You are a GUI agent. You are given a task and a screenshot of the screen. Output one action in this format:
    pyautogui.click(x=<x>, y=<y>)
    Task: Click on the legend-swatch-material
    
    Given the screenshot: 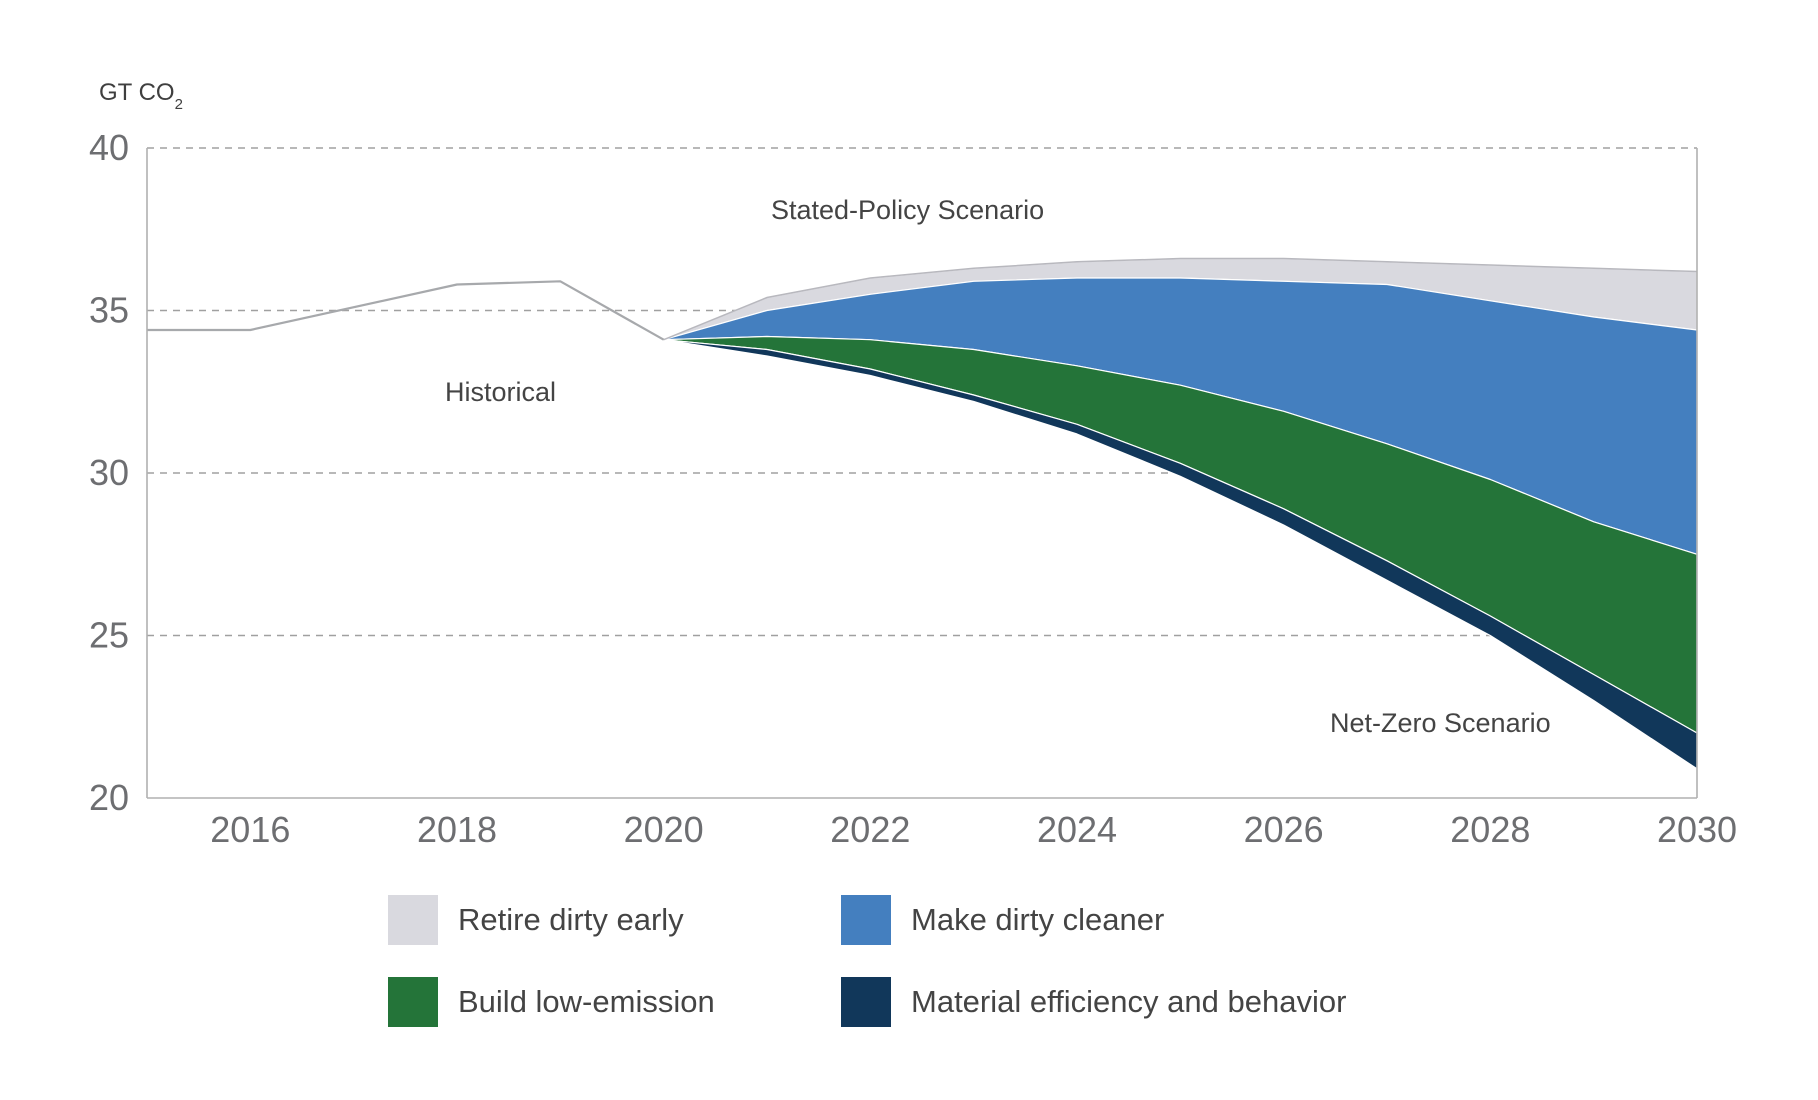 What is the action you would take?
    pyautogui.click(x=866, y=1002)
    